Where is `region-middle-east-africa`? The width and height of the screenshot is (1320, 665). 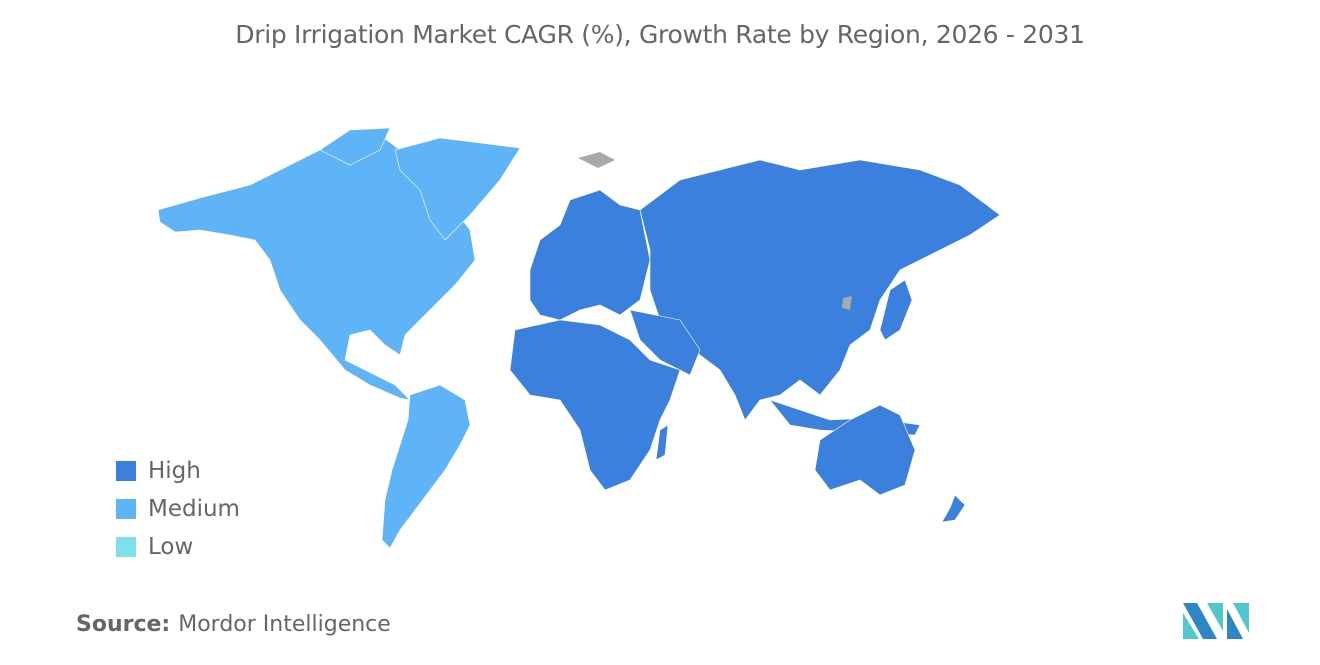 region-middle-east-africa is located at coordinates (605, 400).